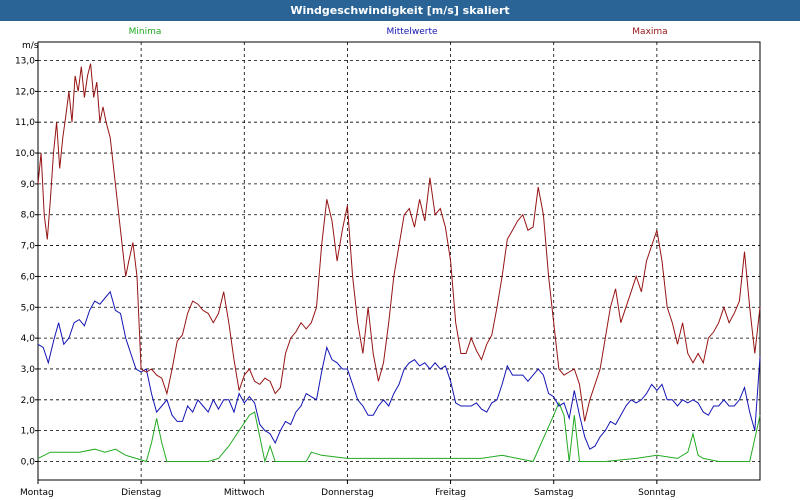  What do you see at coordinates (30, 46) in the screenshot?
I see `y-axis-label: m/s` at bounding box center [30, 46].